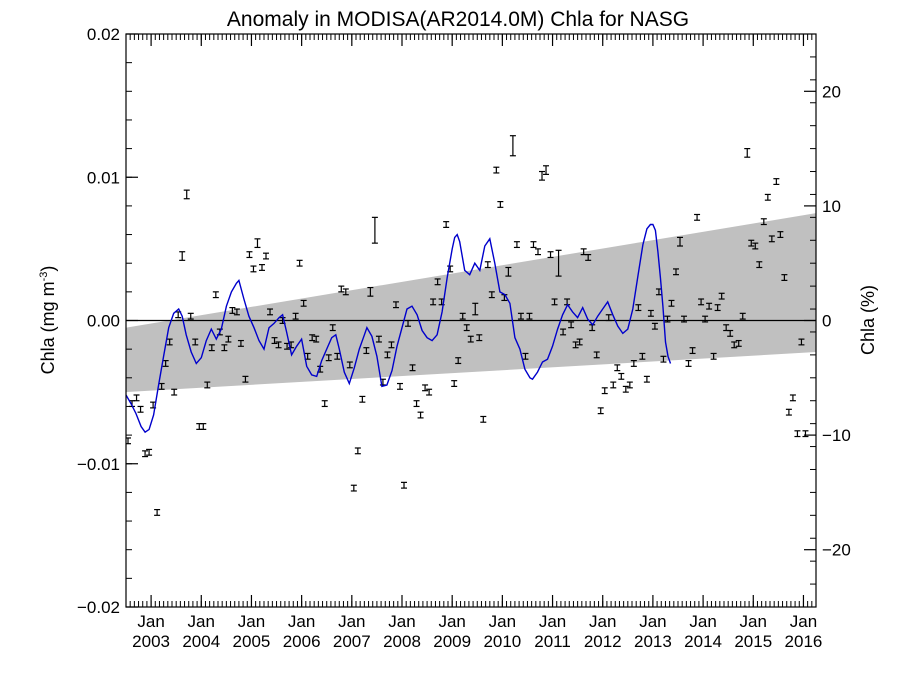  Describe the element at coordinates (831, 91) in the screenshot. I see `y-right-tick-label: 20` at that location.